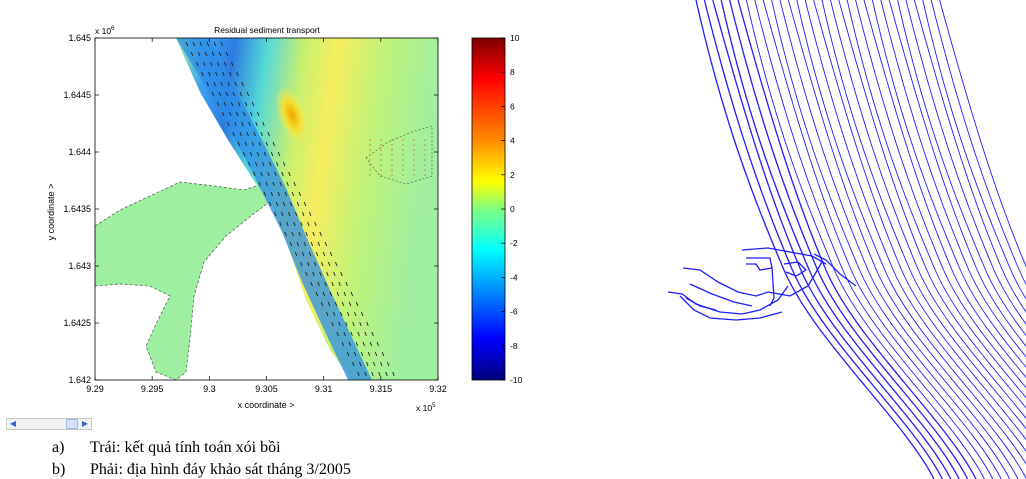  Describe the element at coordinates (103, 31) in the screenshot. I see `y-exponent-base: x 10` at that location.